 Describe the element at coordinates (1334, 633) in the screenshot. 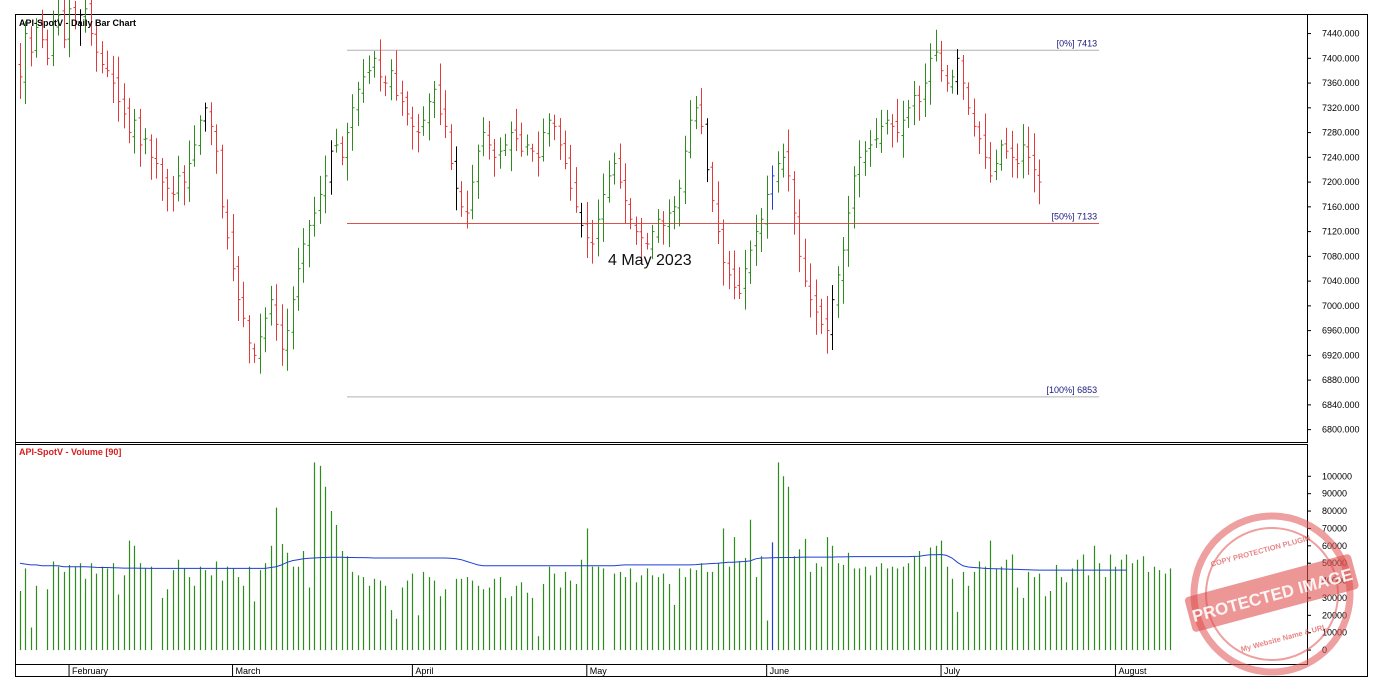

I see `volume-tick-label: 10000` at that location.